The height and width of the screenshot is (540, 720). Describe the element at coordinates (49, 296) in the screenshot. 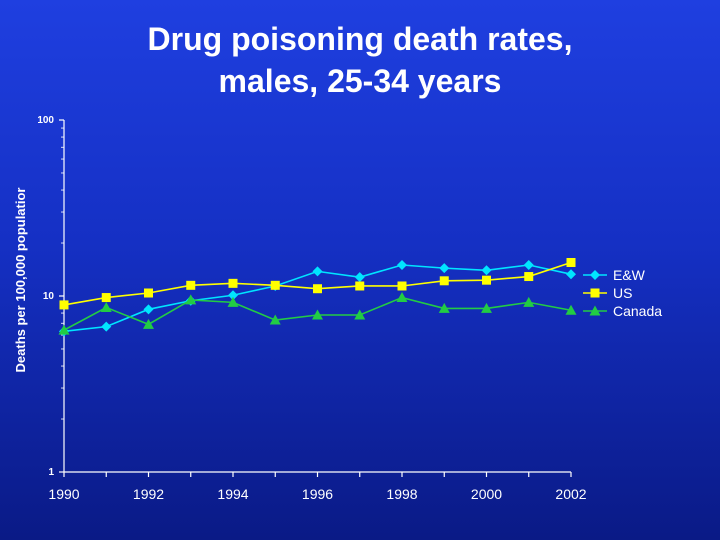

I see `y-tick-label: 10` at that location.